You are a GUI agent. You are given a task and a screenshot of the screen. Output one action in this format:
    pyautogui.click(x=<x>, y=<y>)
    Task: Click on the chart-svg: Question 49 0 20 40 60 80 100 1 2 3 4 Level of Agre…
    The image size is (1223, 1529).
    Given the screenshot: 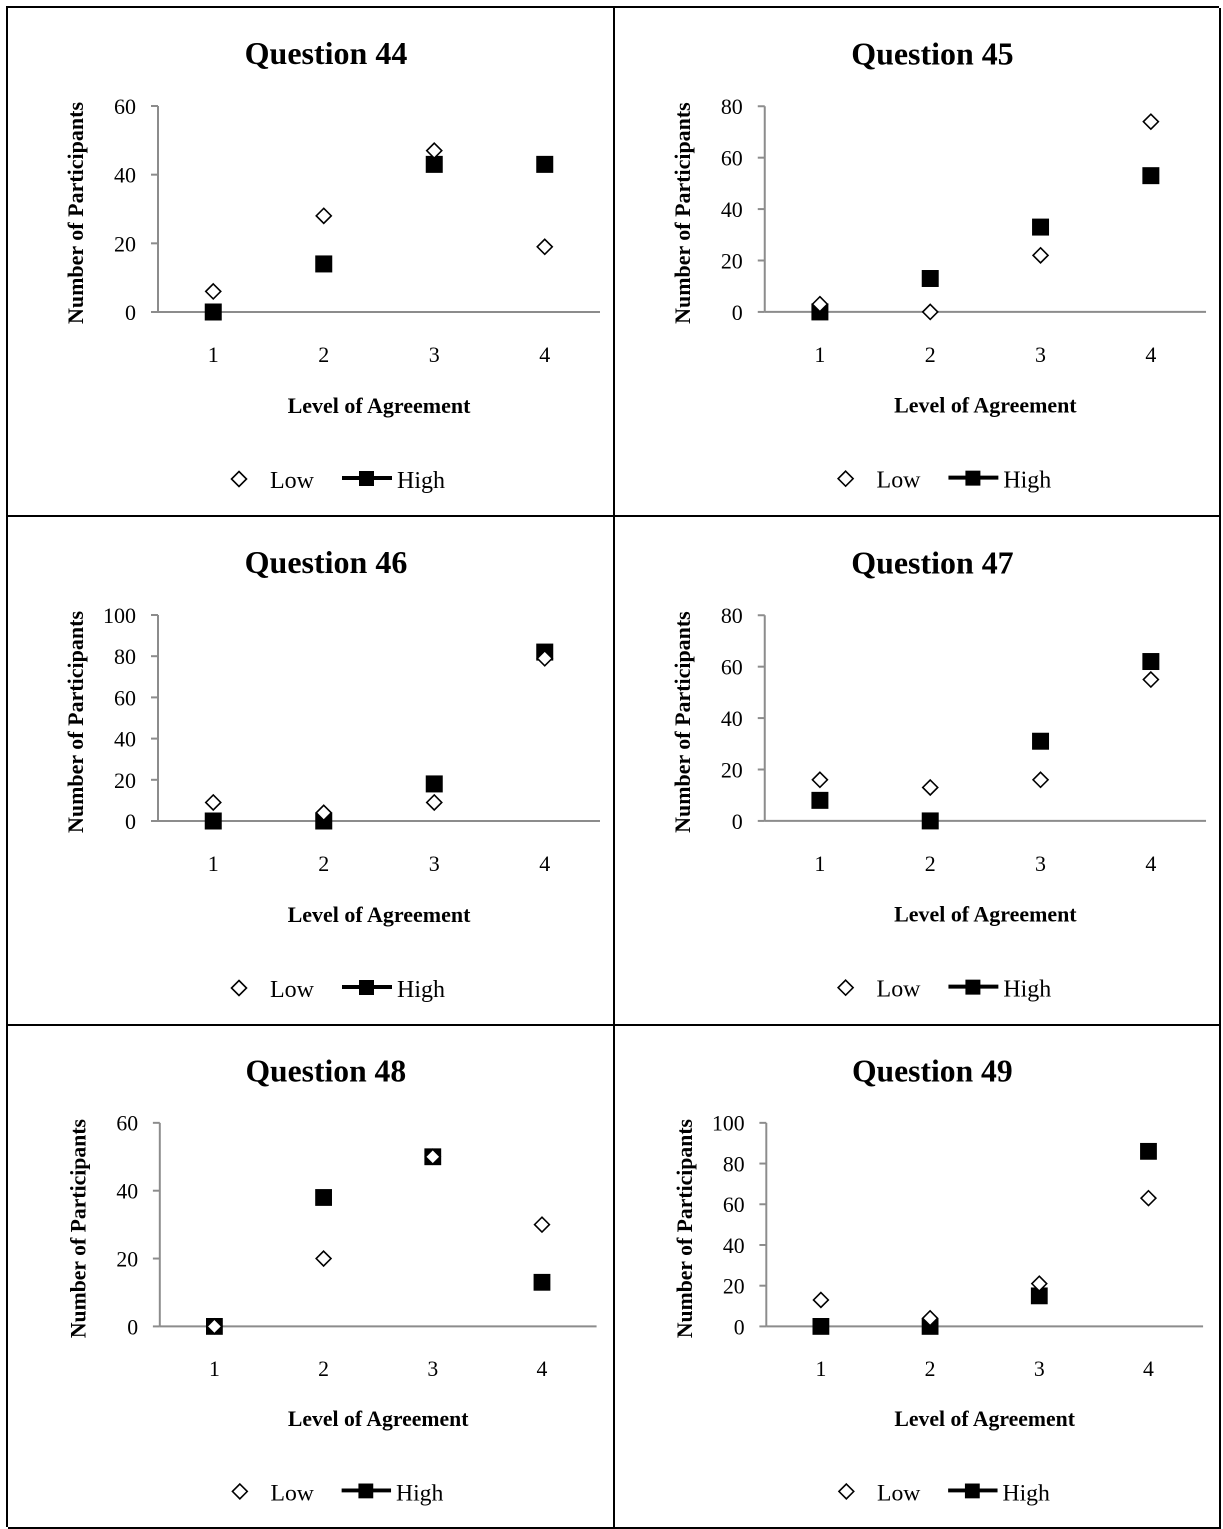 What is the action you would take?
    pyautogui.click(x=938, y=1279)
    